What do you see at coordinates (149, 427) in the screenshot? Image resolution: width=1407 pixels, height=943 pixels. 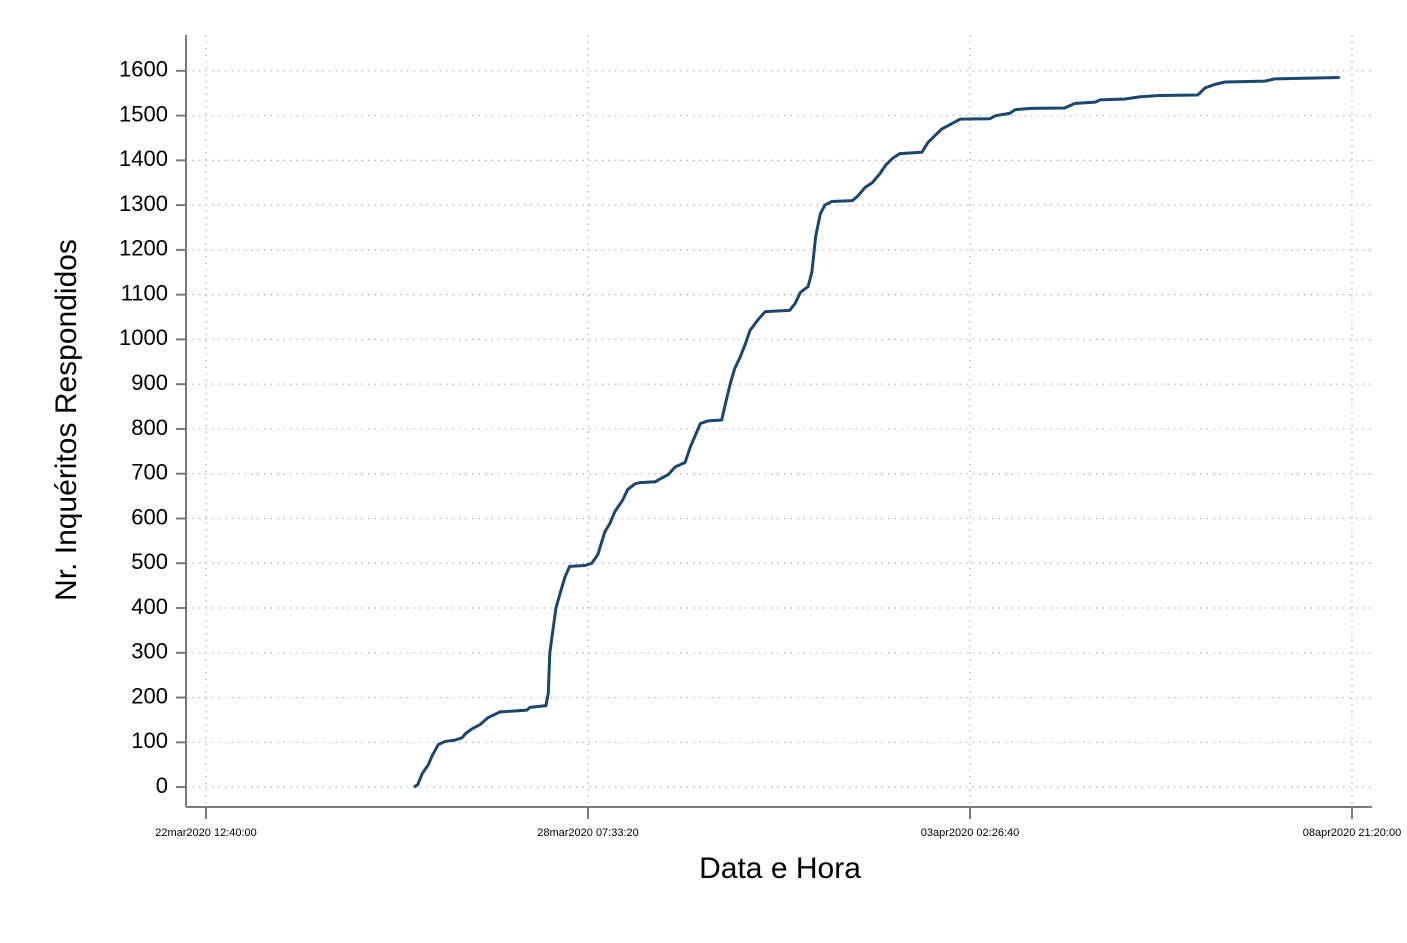 I see `y-tick-label: 800` at bounding box center [149, 427].